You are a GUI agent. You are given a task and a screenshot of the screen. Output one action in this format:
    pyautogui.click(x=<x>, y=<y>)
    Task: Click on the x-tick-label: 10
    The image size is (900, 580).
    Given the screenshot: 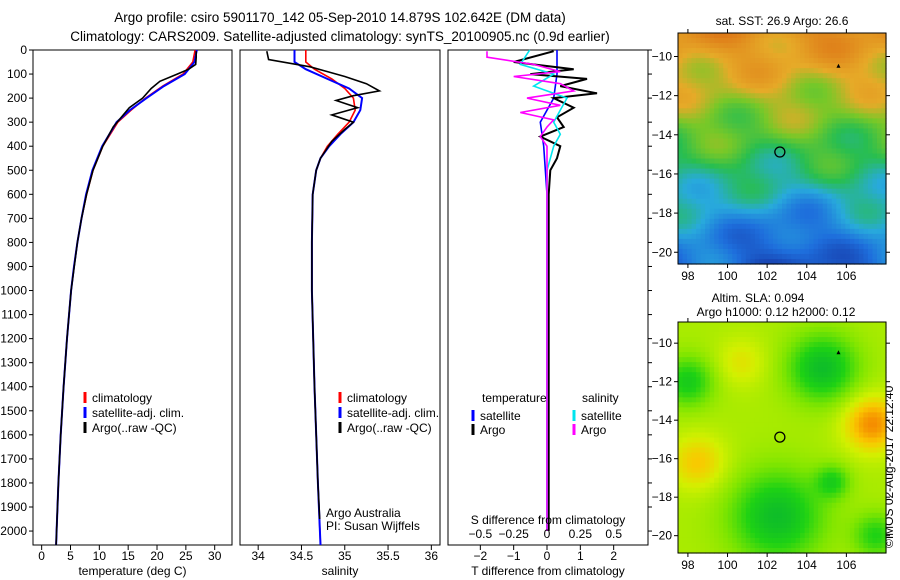 What is the action you would take?
    pyautogui.click(x=100, y=556)
    